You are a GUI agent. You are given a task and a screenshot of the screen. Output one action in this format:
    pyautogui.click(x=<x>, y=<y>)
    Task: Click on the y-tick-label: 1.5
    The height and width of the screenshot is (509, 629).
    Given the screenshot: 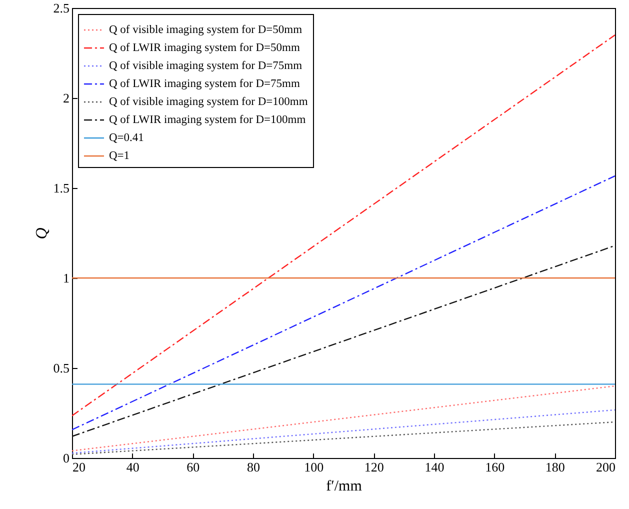 What is the action you would take?
    pyautogui.click(x=61, y=188)
    